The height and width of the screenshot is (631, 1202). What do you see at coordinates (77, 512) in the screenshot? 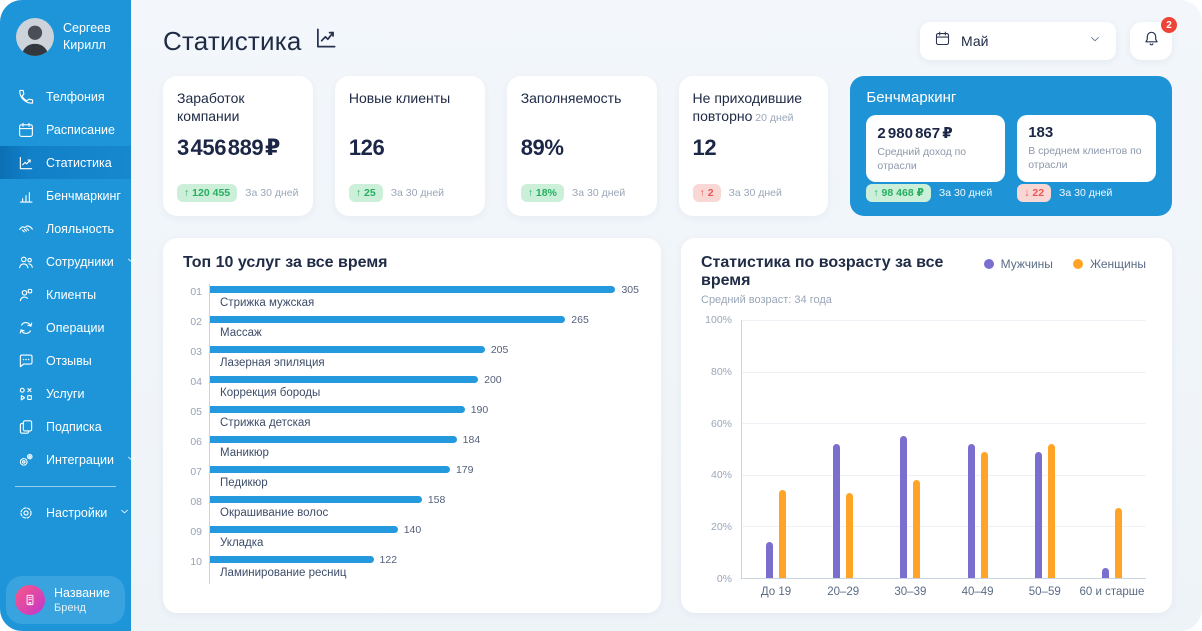
I see `sidebar-item-label: Настройки` at bounding box center [77, 512].